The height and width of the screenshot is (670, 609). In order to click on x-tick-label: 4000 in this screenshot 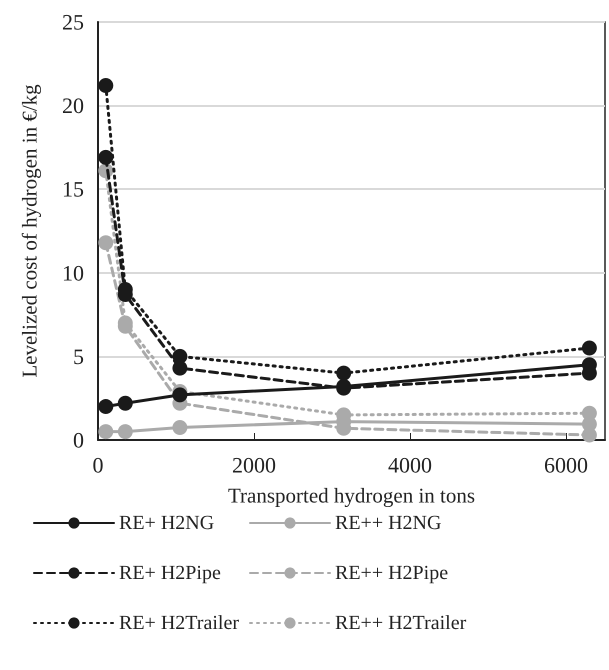, I will do `click(410, 465)`.